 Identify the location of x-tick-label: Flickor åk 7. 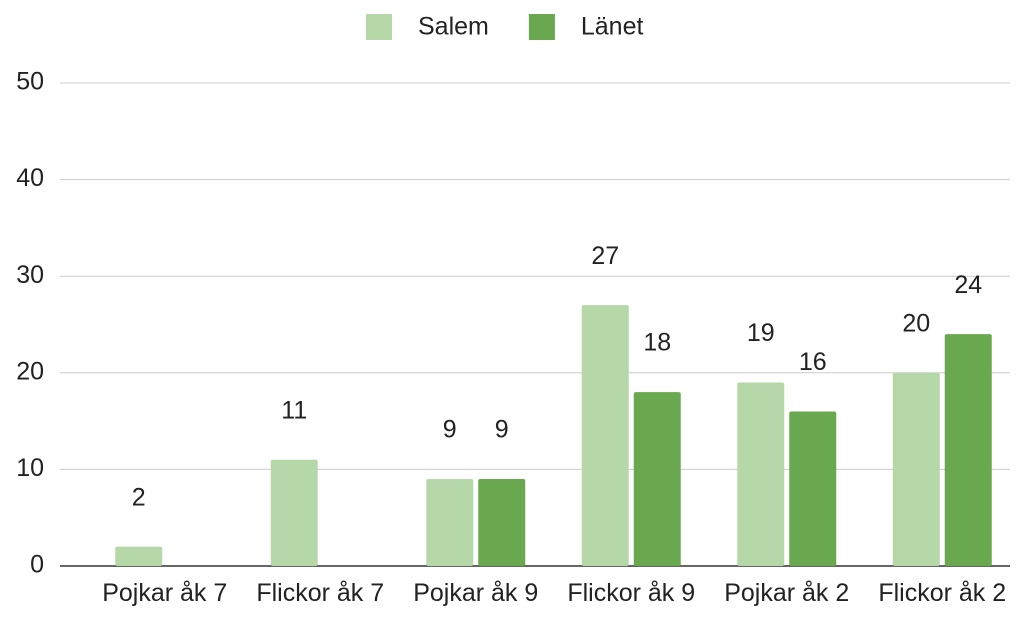
(320, 593).